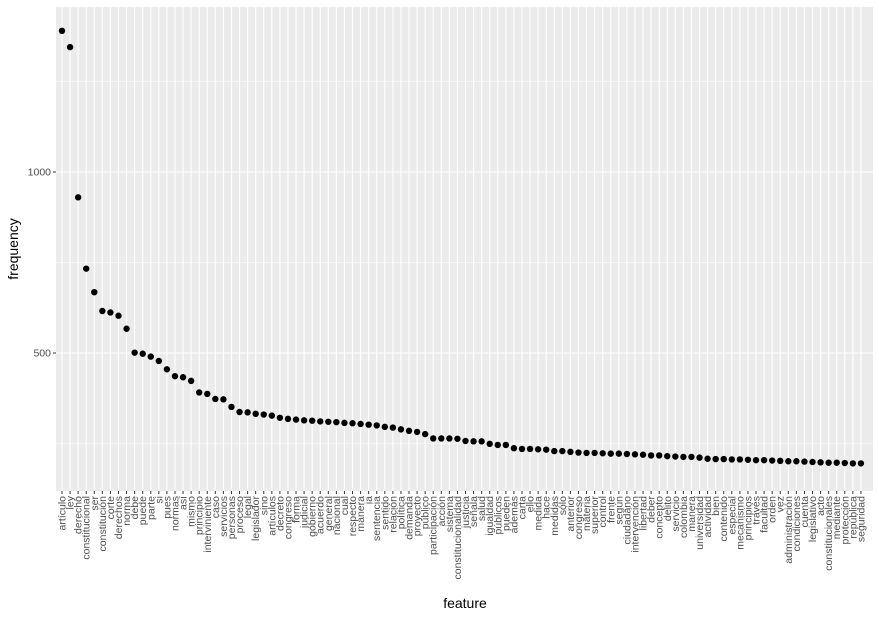 This screenshot has width=879, height=617. What do you see at coordinates (119, 517) in the screenshot?
I see `x-tick-label: derechos` at bounding box center [119, 517].